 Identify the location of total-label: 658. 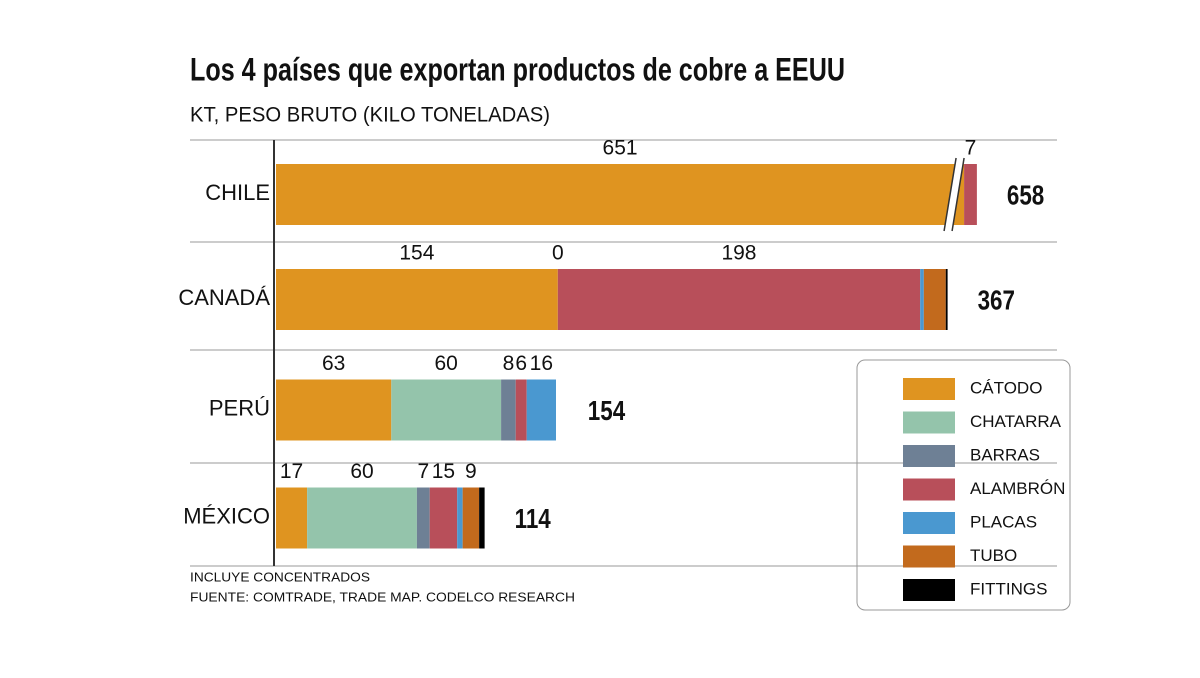
(1025, 195).